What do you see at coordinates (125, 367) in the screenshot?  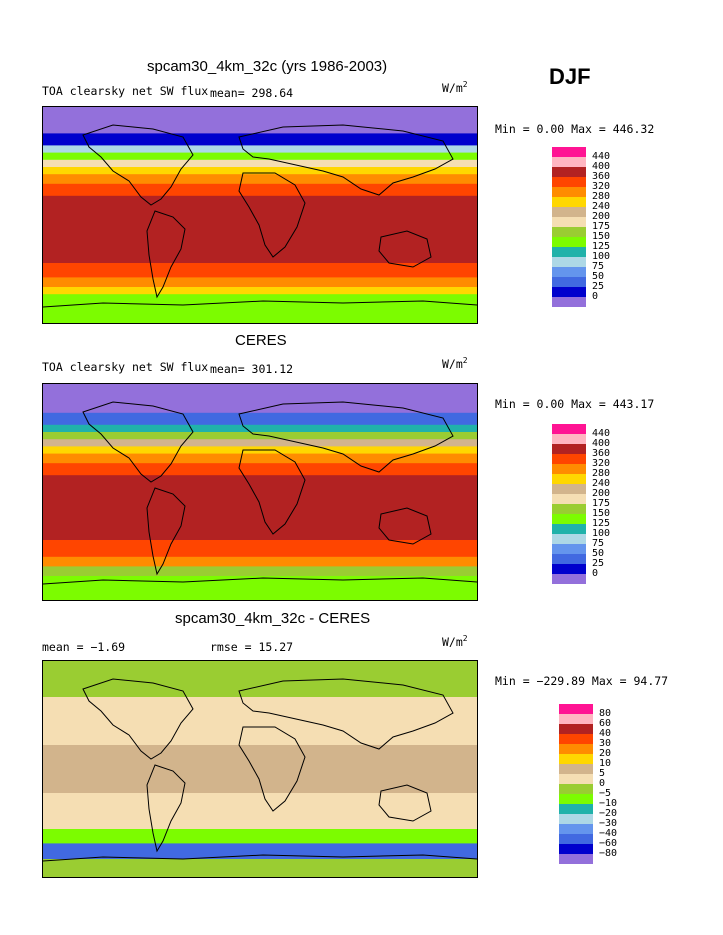 I see `panel2-variable: TOA clearsky net SW flux` at bounding box center [125, 367].